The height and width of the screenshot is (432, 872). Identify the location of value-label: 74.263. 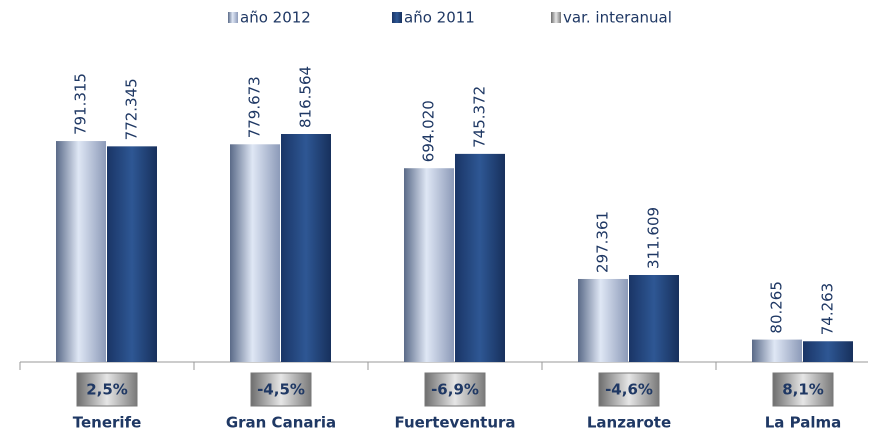
(828, 309).